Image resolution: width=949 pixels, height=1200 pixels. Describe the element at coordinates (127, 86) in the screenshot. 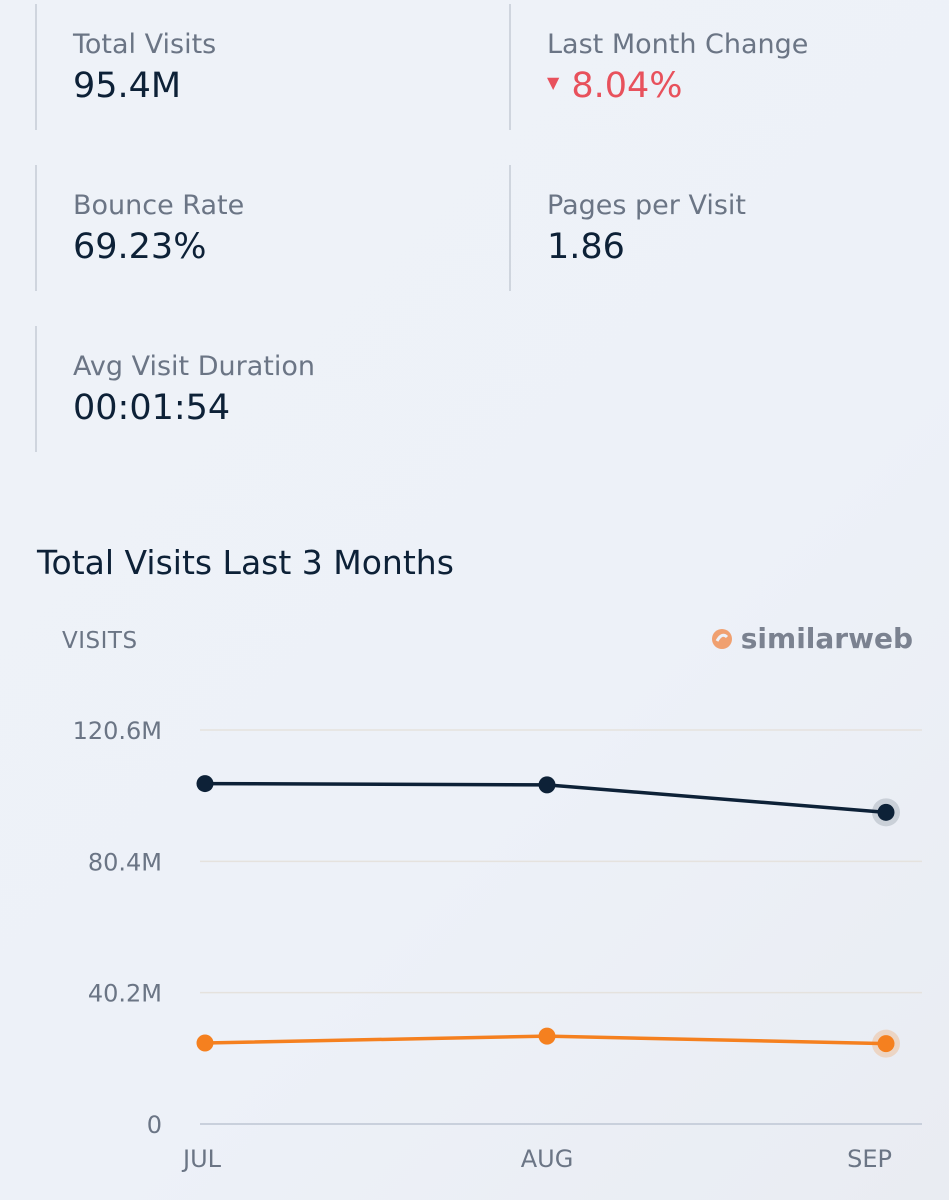

I see `metric-value: 95.4M` at that location.